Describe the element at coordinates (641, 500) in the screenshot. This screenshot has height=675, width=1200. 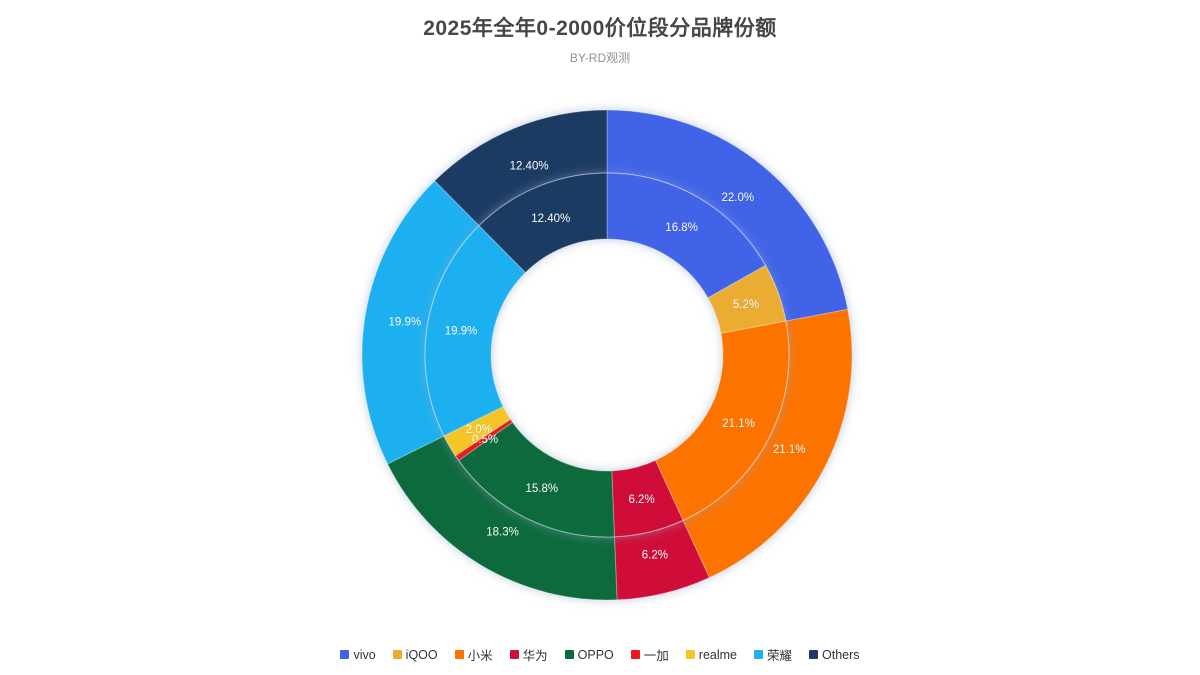
I see `slice-label-inner-华为: 6.2%` at that location.